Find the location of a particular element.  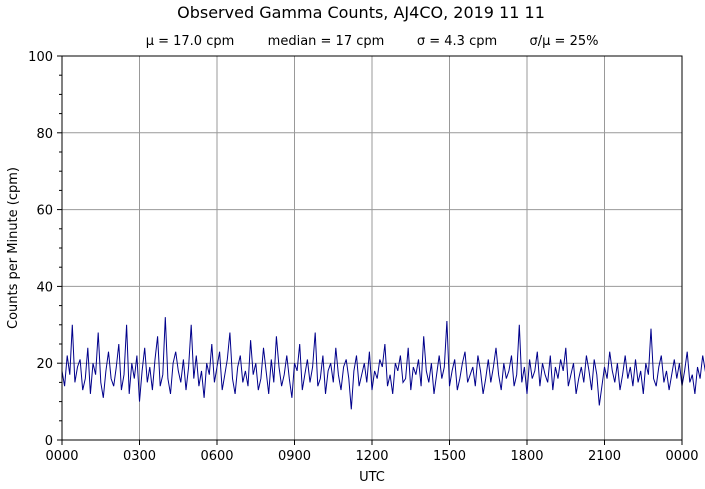

stat-mean: μ = 17.0 cpm is located at coordinates (190, 41).